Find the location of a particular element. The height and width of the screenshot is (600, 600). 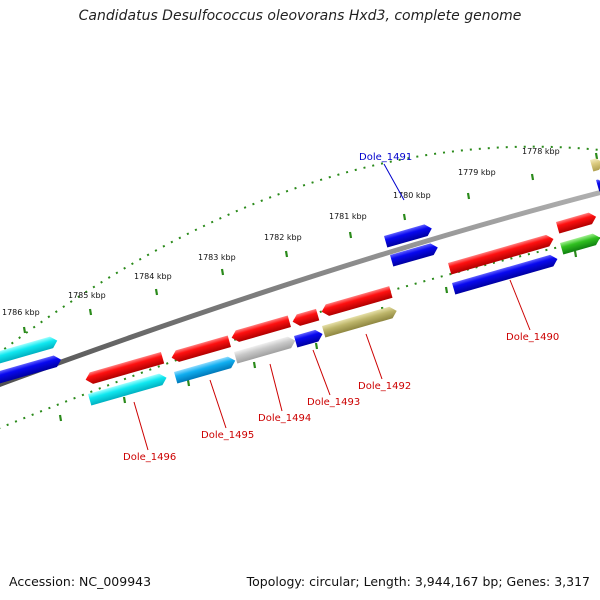

scale-tick-label: 1780 kbp is located at coordinates (412, 195).